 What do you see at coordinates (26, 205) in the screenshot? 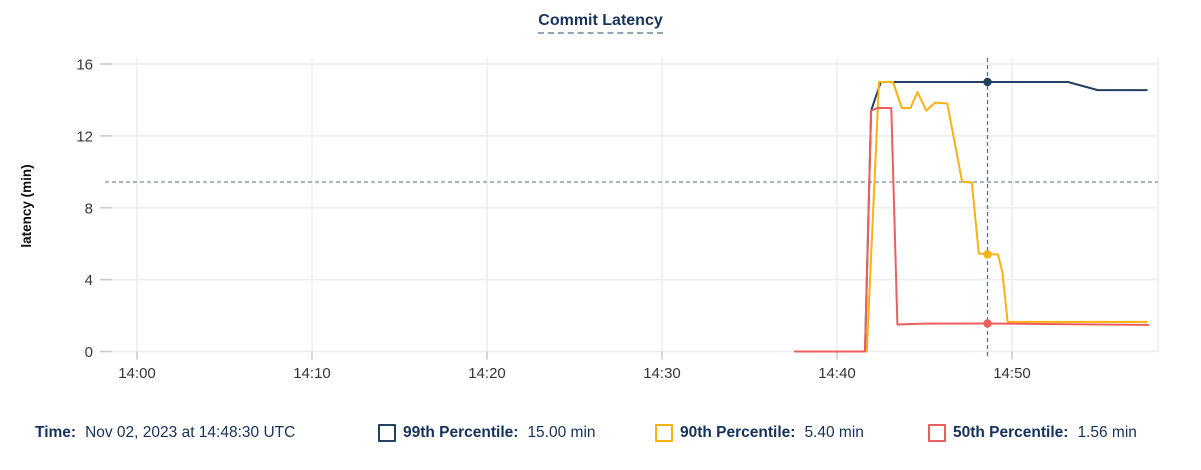
I see `y-axis-title: latency (min)` at bounding box center [26, 205].